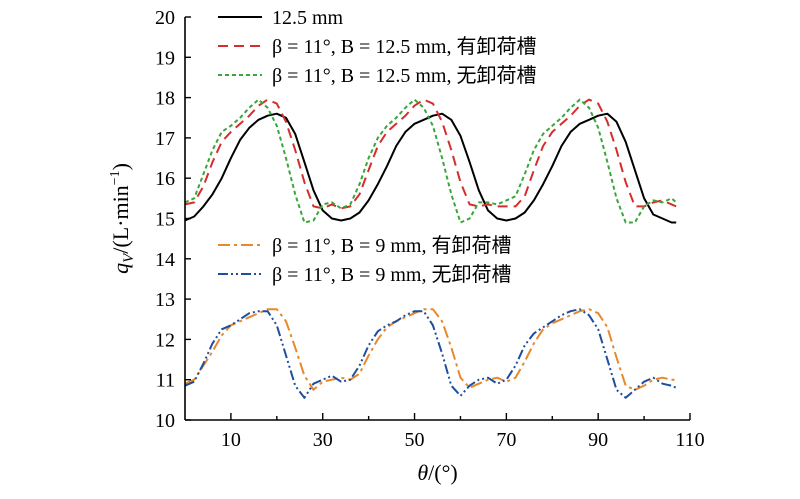 Image resolution: width=800 pixels, height=499 pixels. Describe the element at coordinates (391, 274) in the screenshot. I see `legend-label-4: β = 11°, B = 9 mm, 无卸荷槽` at that location.